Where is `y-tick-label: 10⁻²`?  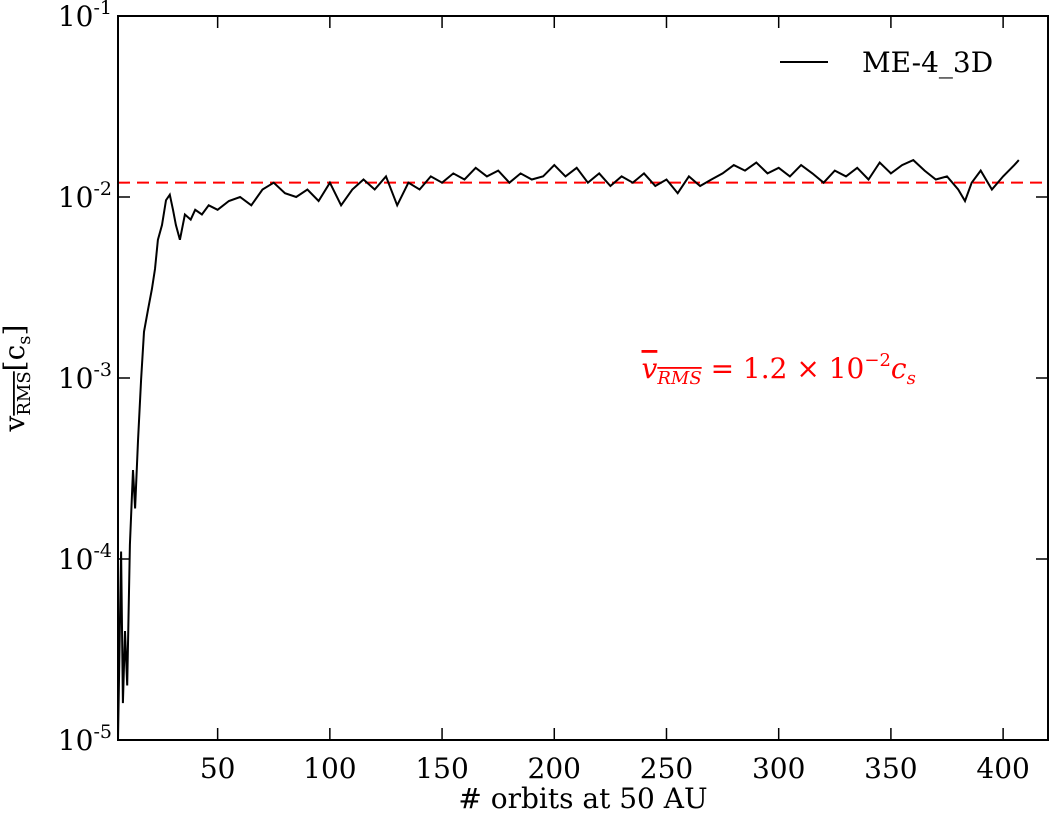
y-tick-label: 10⁻² is located at coordinates (85, 196).